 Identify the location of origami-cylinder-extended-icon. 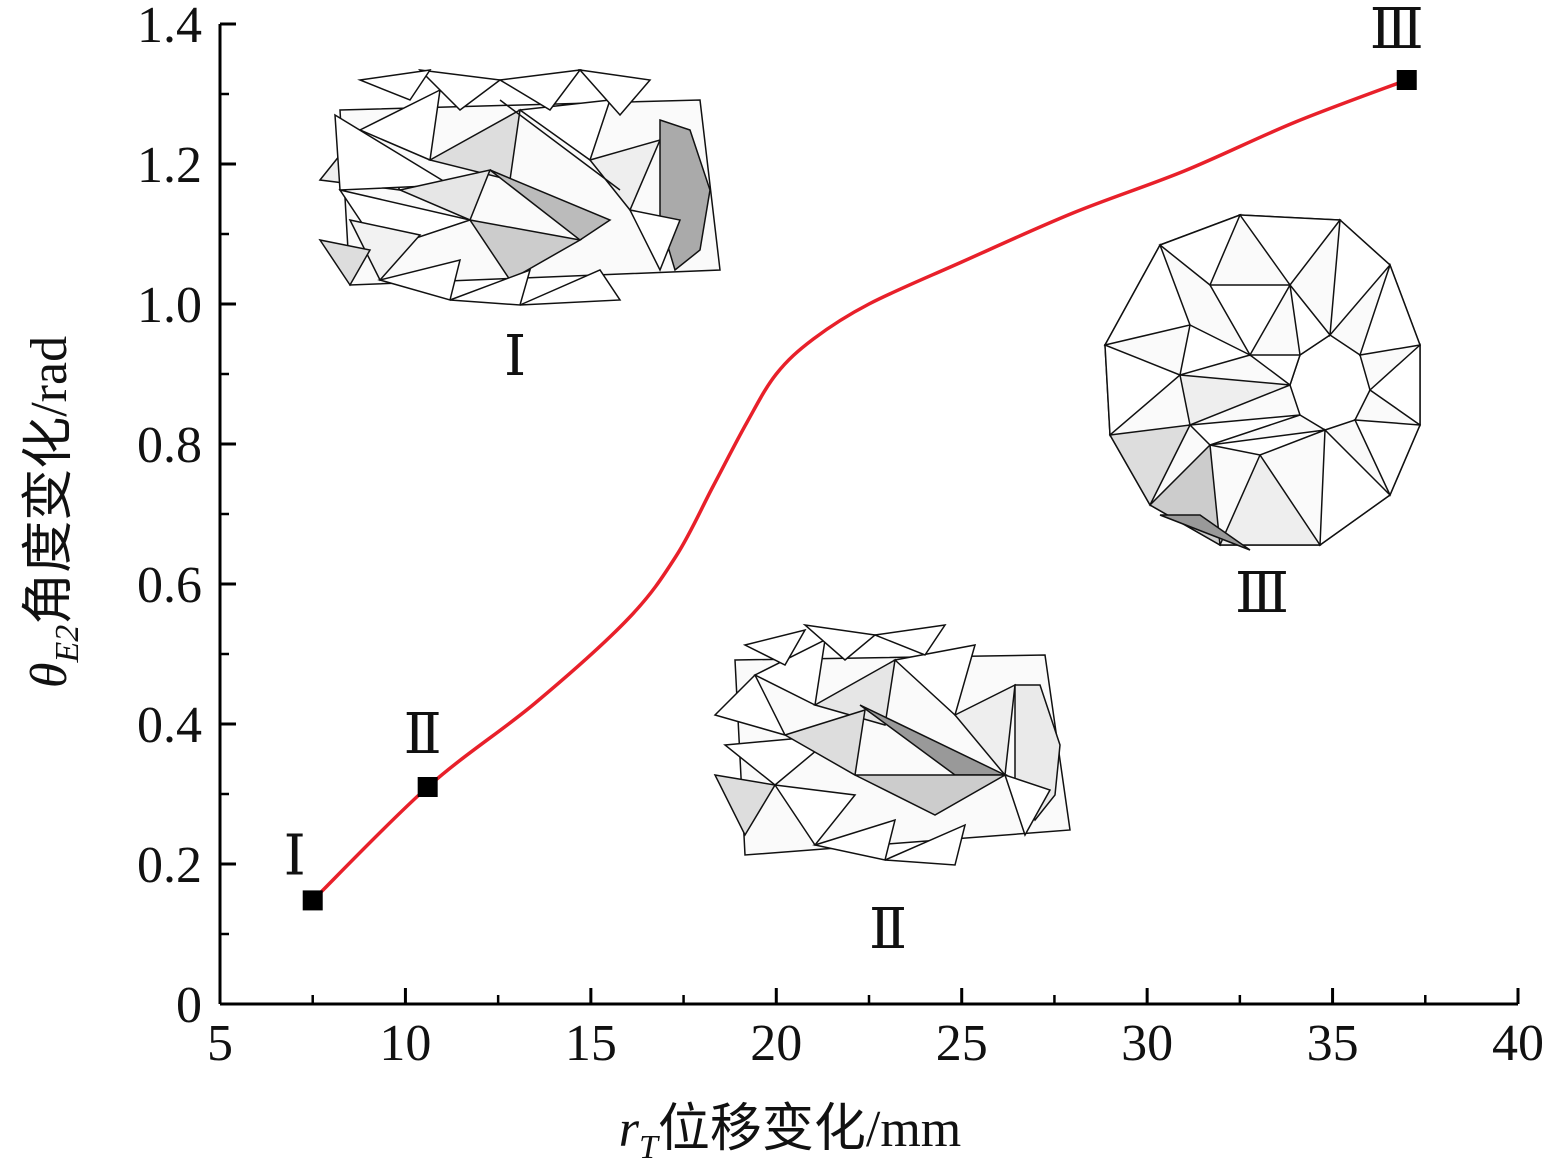
(519, 187).